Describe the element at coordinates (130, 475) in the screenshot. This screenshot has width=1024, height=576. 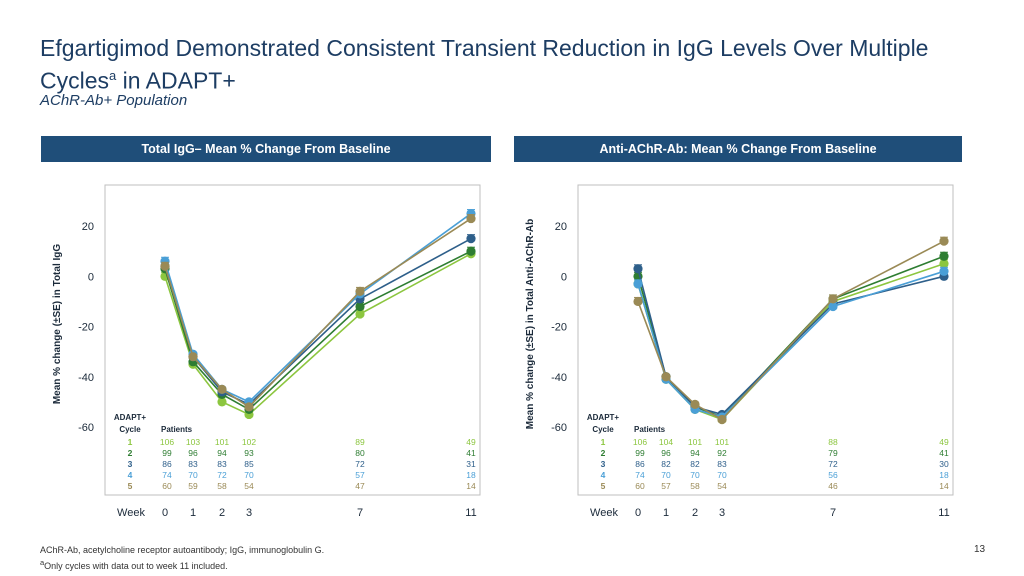
I see `table-cycle-number: 4` at that location.